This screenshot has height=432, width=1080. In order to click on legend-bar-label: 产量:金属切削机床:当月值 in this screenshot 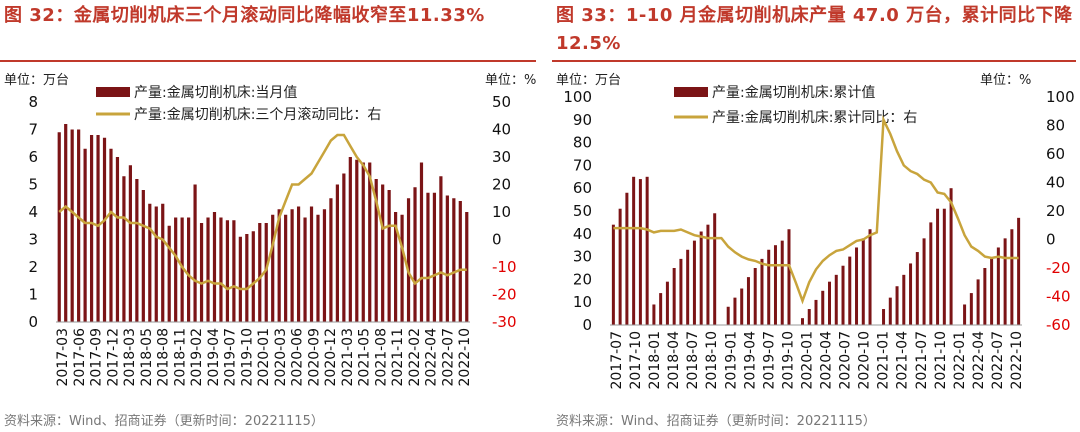, I will do `click(215, 93)`.